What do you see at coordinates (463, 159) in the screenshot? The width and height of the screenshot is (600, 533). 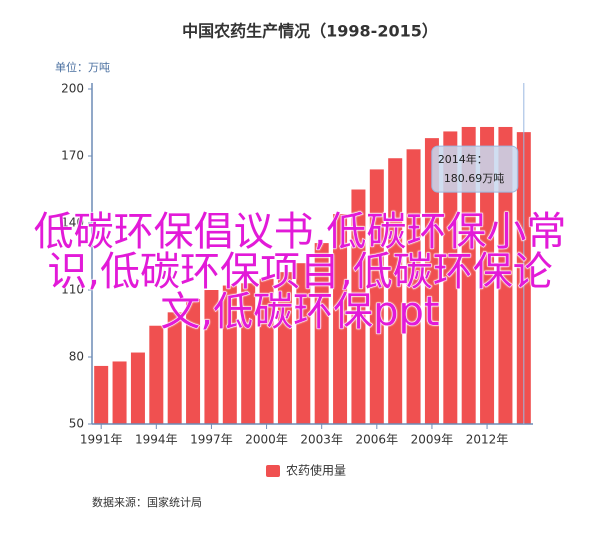 I see `tooltip-title: 2014年：` at bounding box center [463, 159].